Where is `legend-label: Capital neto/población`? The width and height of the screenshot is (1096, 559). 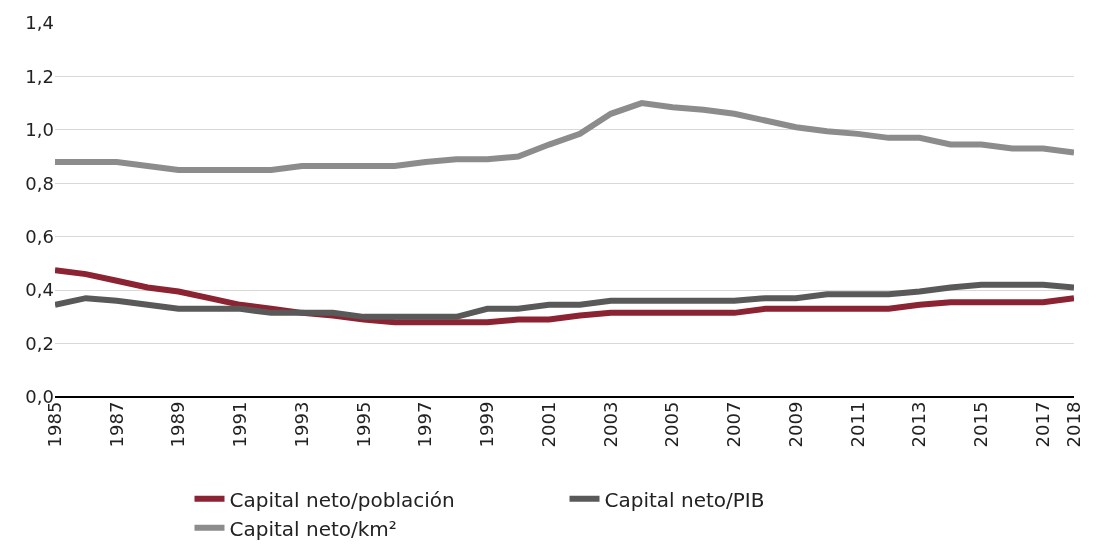 legend-label: Capital neto/población is located at coordinates (342, 499).